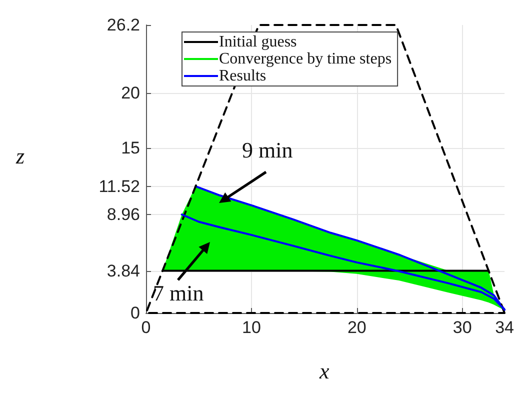 Image resolution: width=517 pixels, height=410 pixels. Describe the element at coordinates (130, 93) in the screenshot. I see `y-tick-label: 20` at that location.